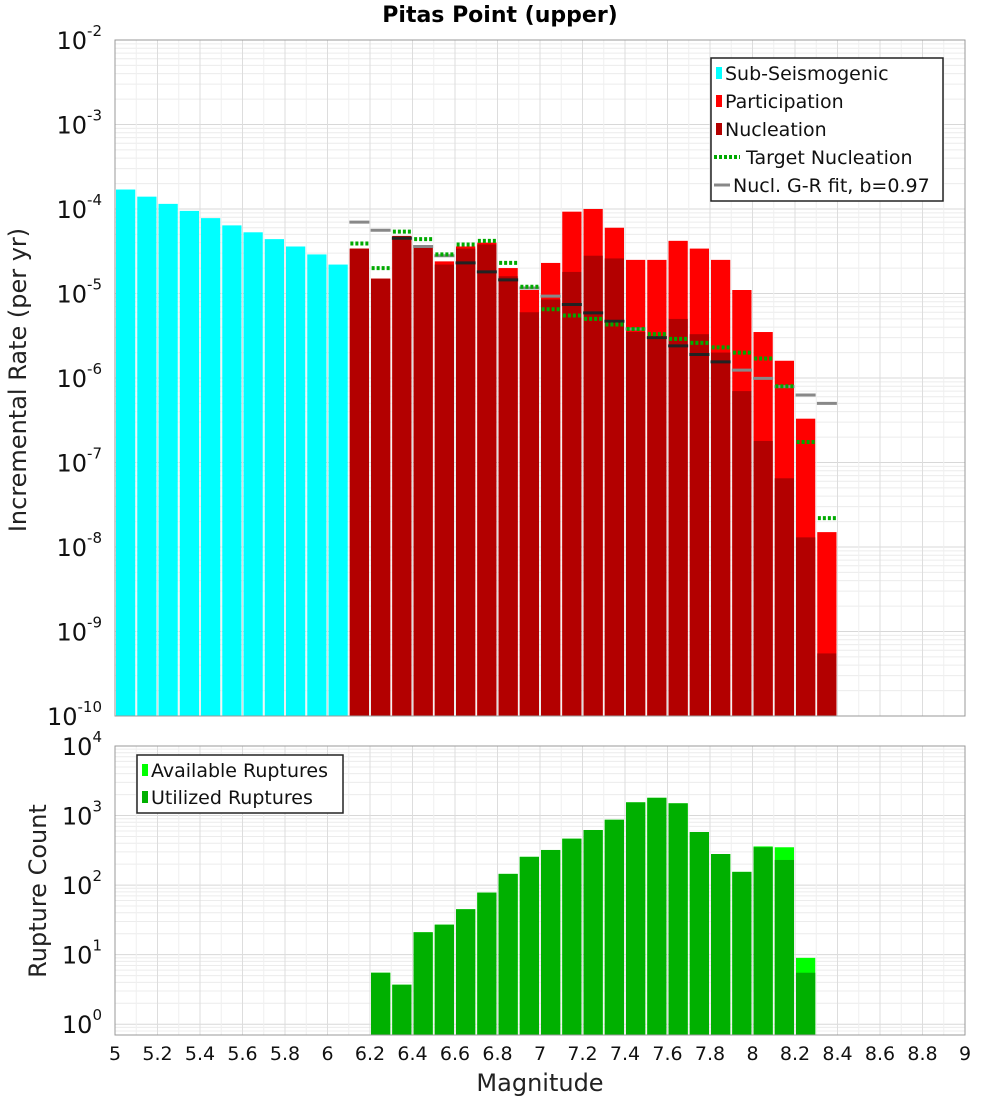  Describe the element at coordinates (497, 1054) in the screenshot. I see `x-tick-label: 6.8` at that location.